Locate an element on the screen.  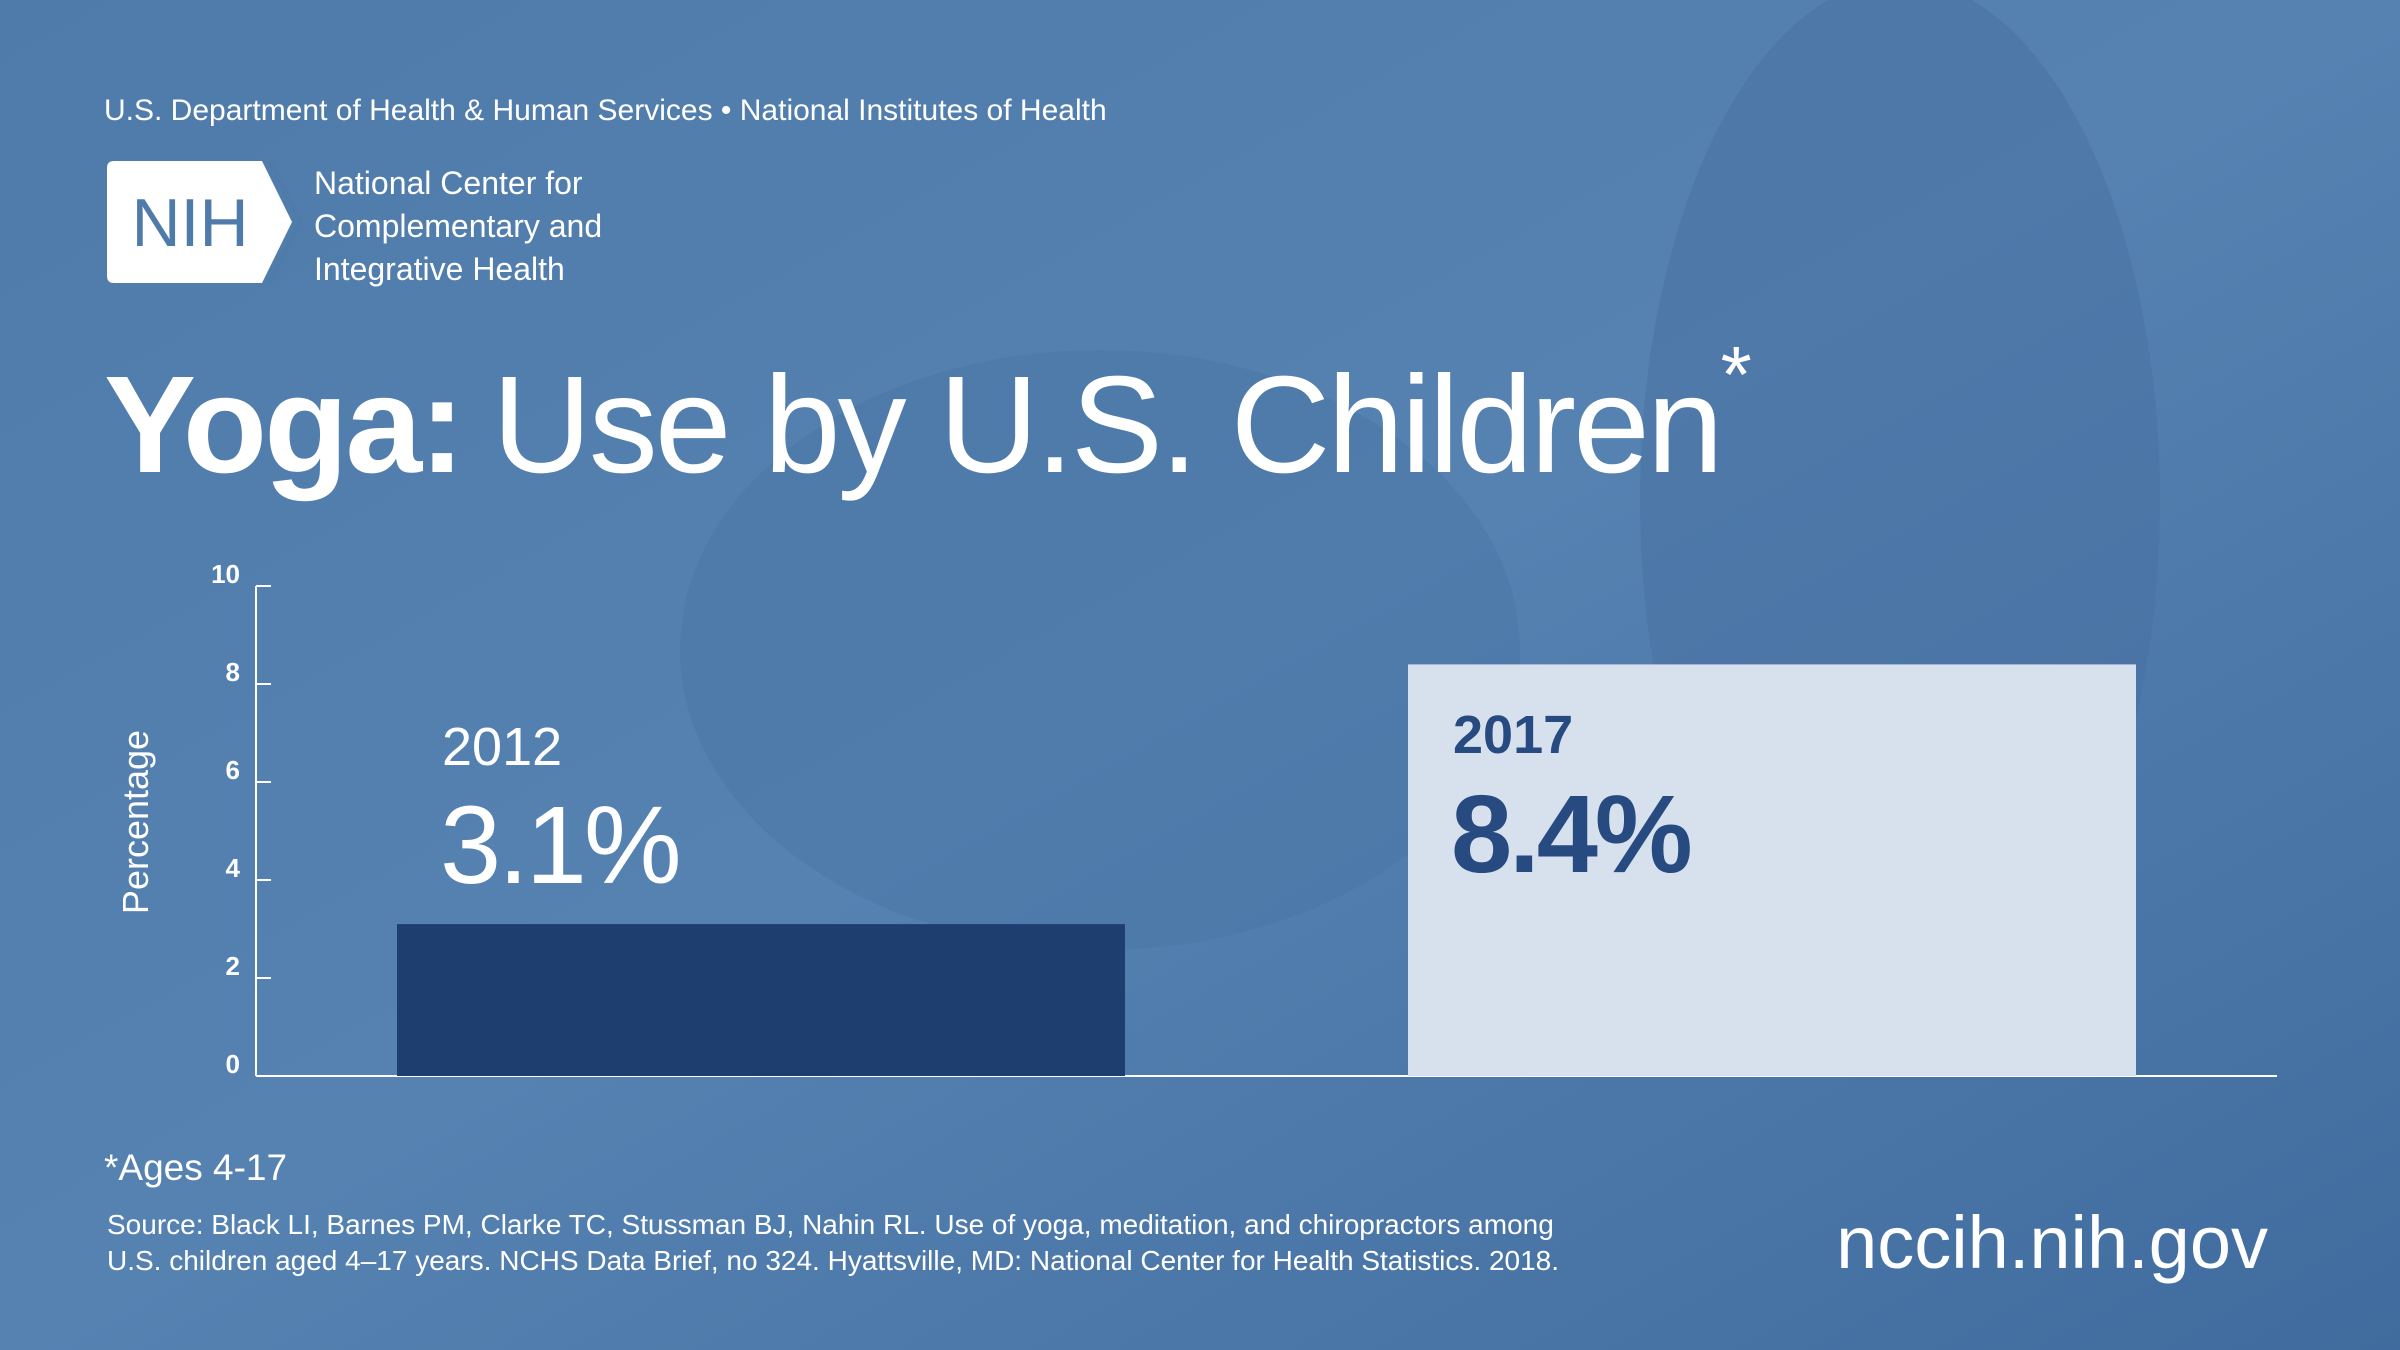
y-tick-label: 10 is located at coordinates (225, 574).